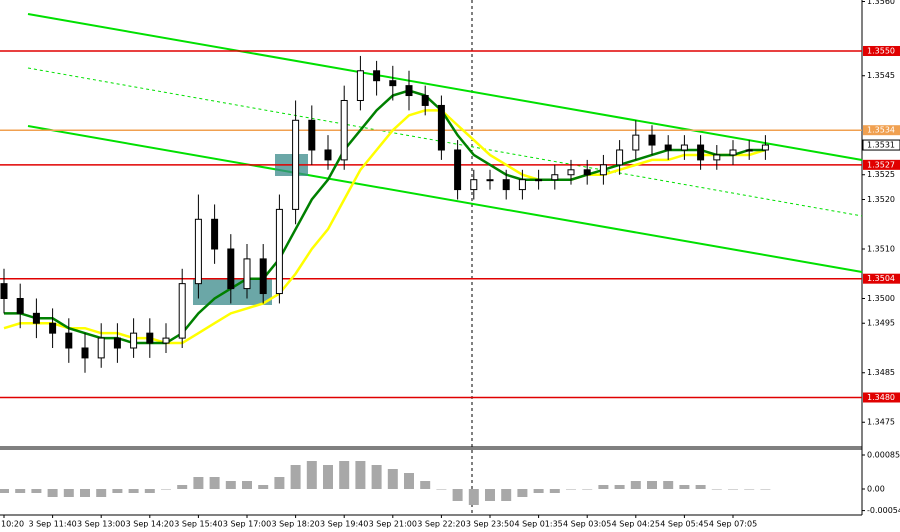  I want to click on y-tick-label: 1.3560, so click(881, 3).